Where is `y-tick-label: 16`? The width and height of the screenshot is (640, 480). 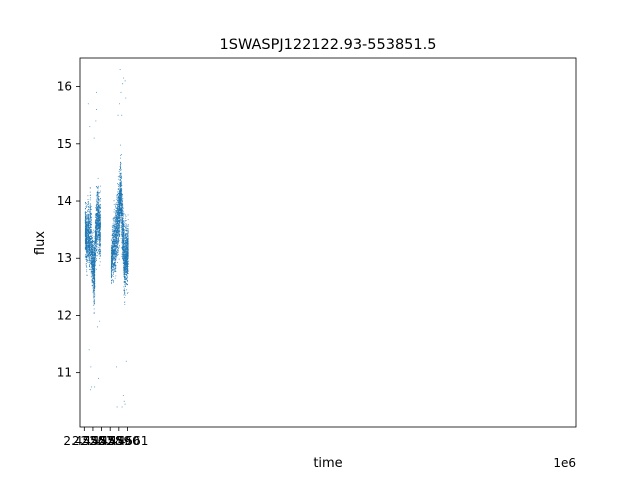
y-tick-label: 16 is located at coordinates (64, 87).